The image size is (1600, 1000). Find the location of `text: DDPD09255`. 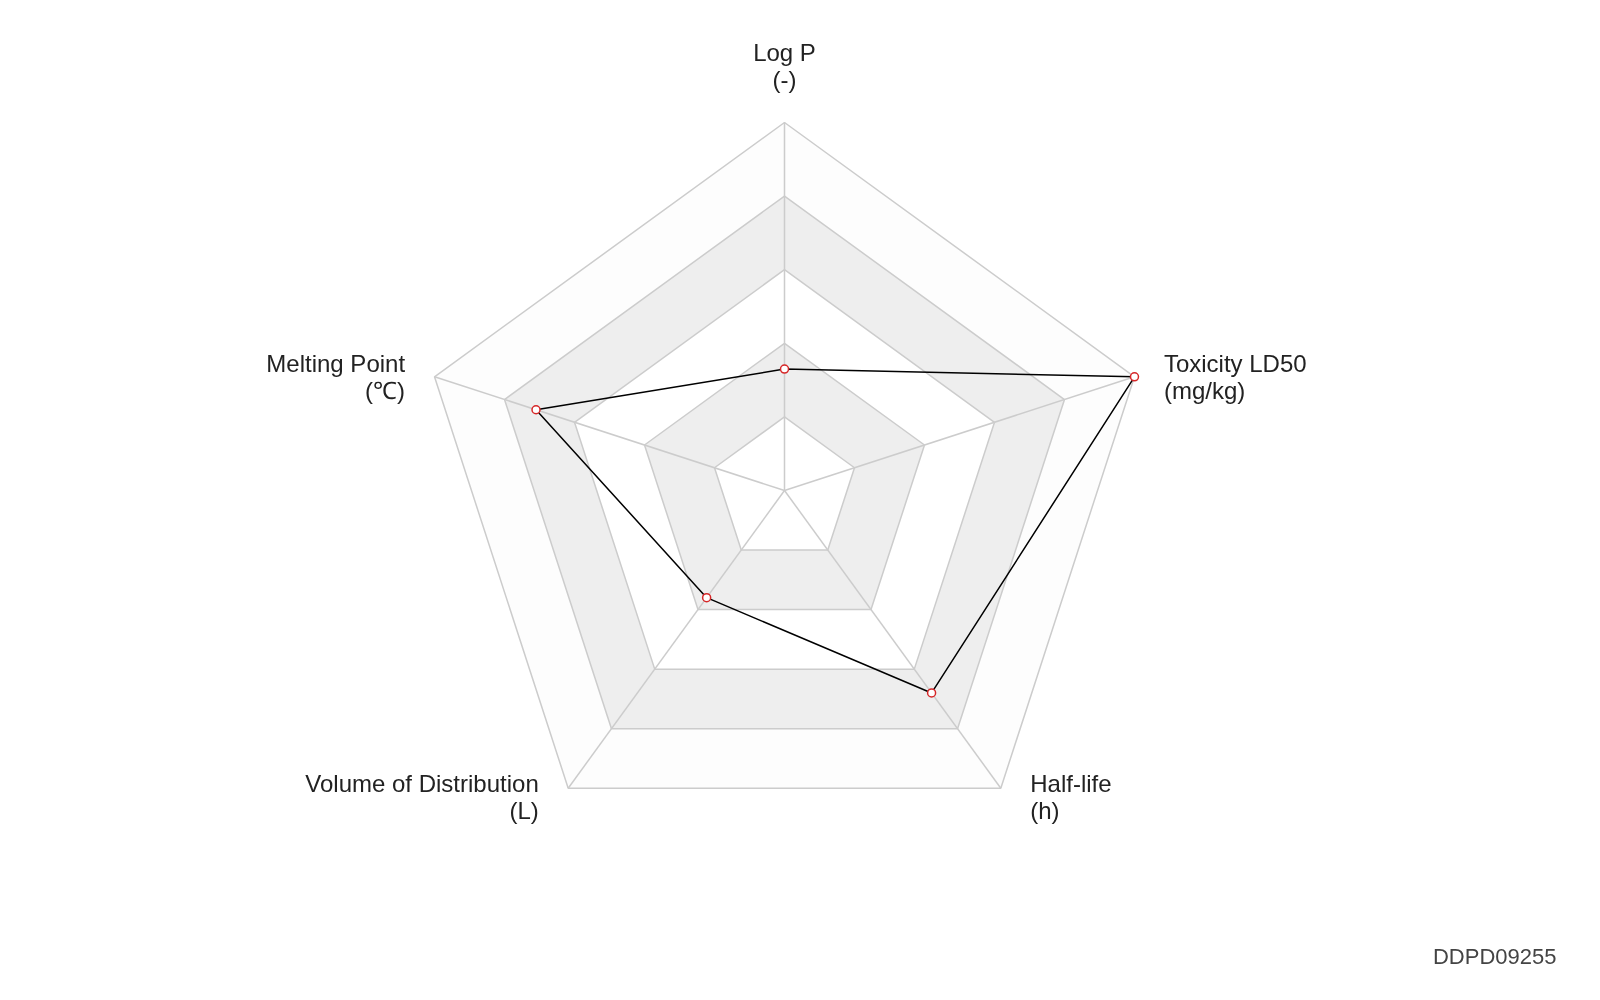

text: DDPD09255 is located at coordinates (1494, 956).